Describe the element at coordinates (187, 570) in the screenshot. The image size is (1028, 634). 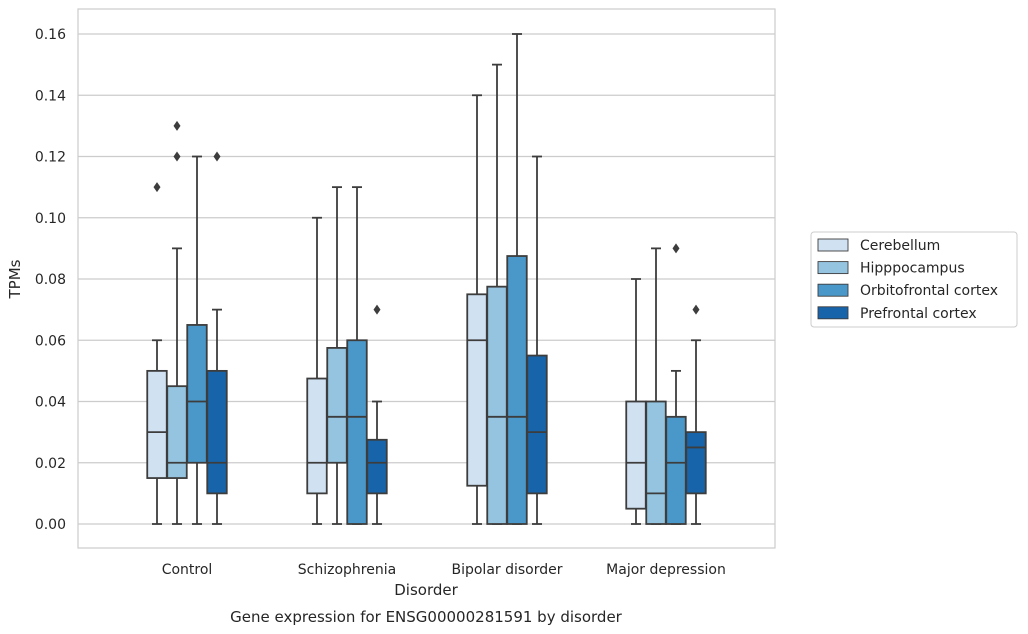
I see `x-tick-label: Control` at that location.